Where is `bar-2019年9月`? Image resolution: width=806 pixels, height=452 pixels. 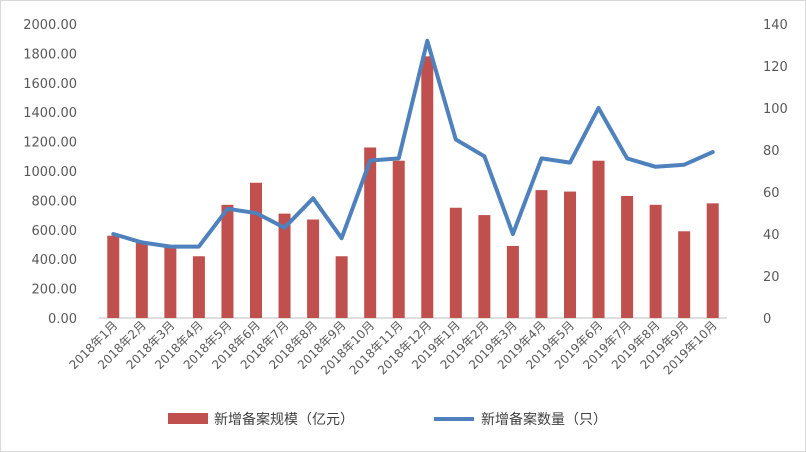 bar-2019年9月 is located at coordinates (684, 274).